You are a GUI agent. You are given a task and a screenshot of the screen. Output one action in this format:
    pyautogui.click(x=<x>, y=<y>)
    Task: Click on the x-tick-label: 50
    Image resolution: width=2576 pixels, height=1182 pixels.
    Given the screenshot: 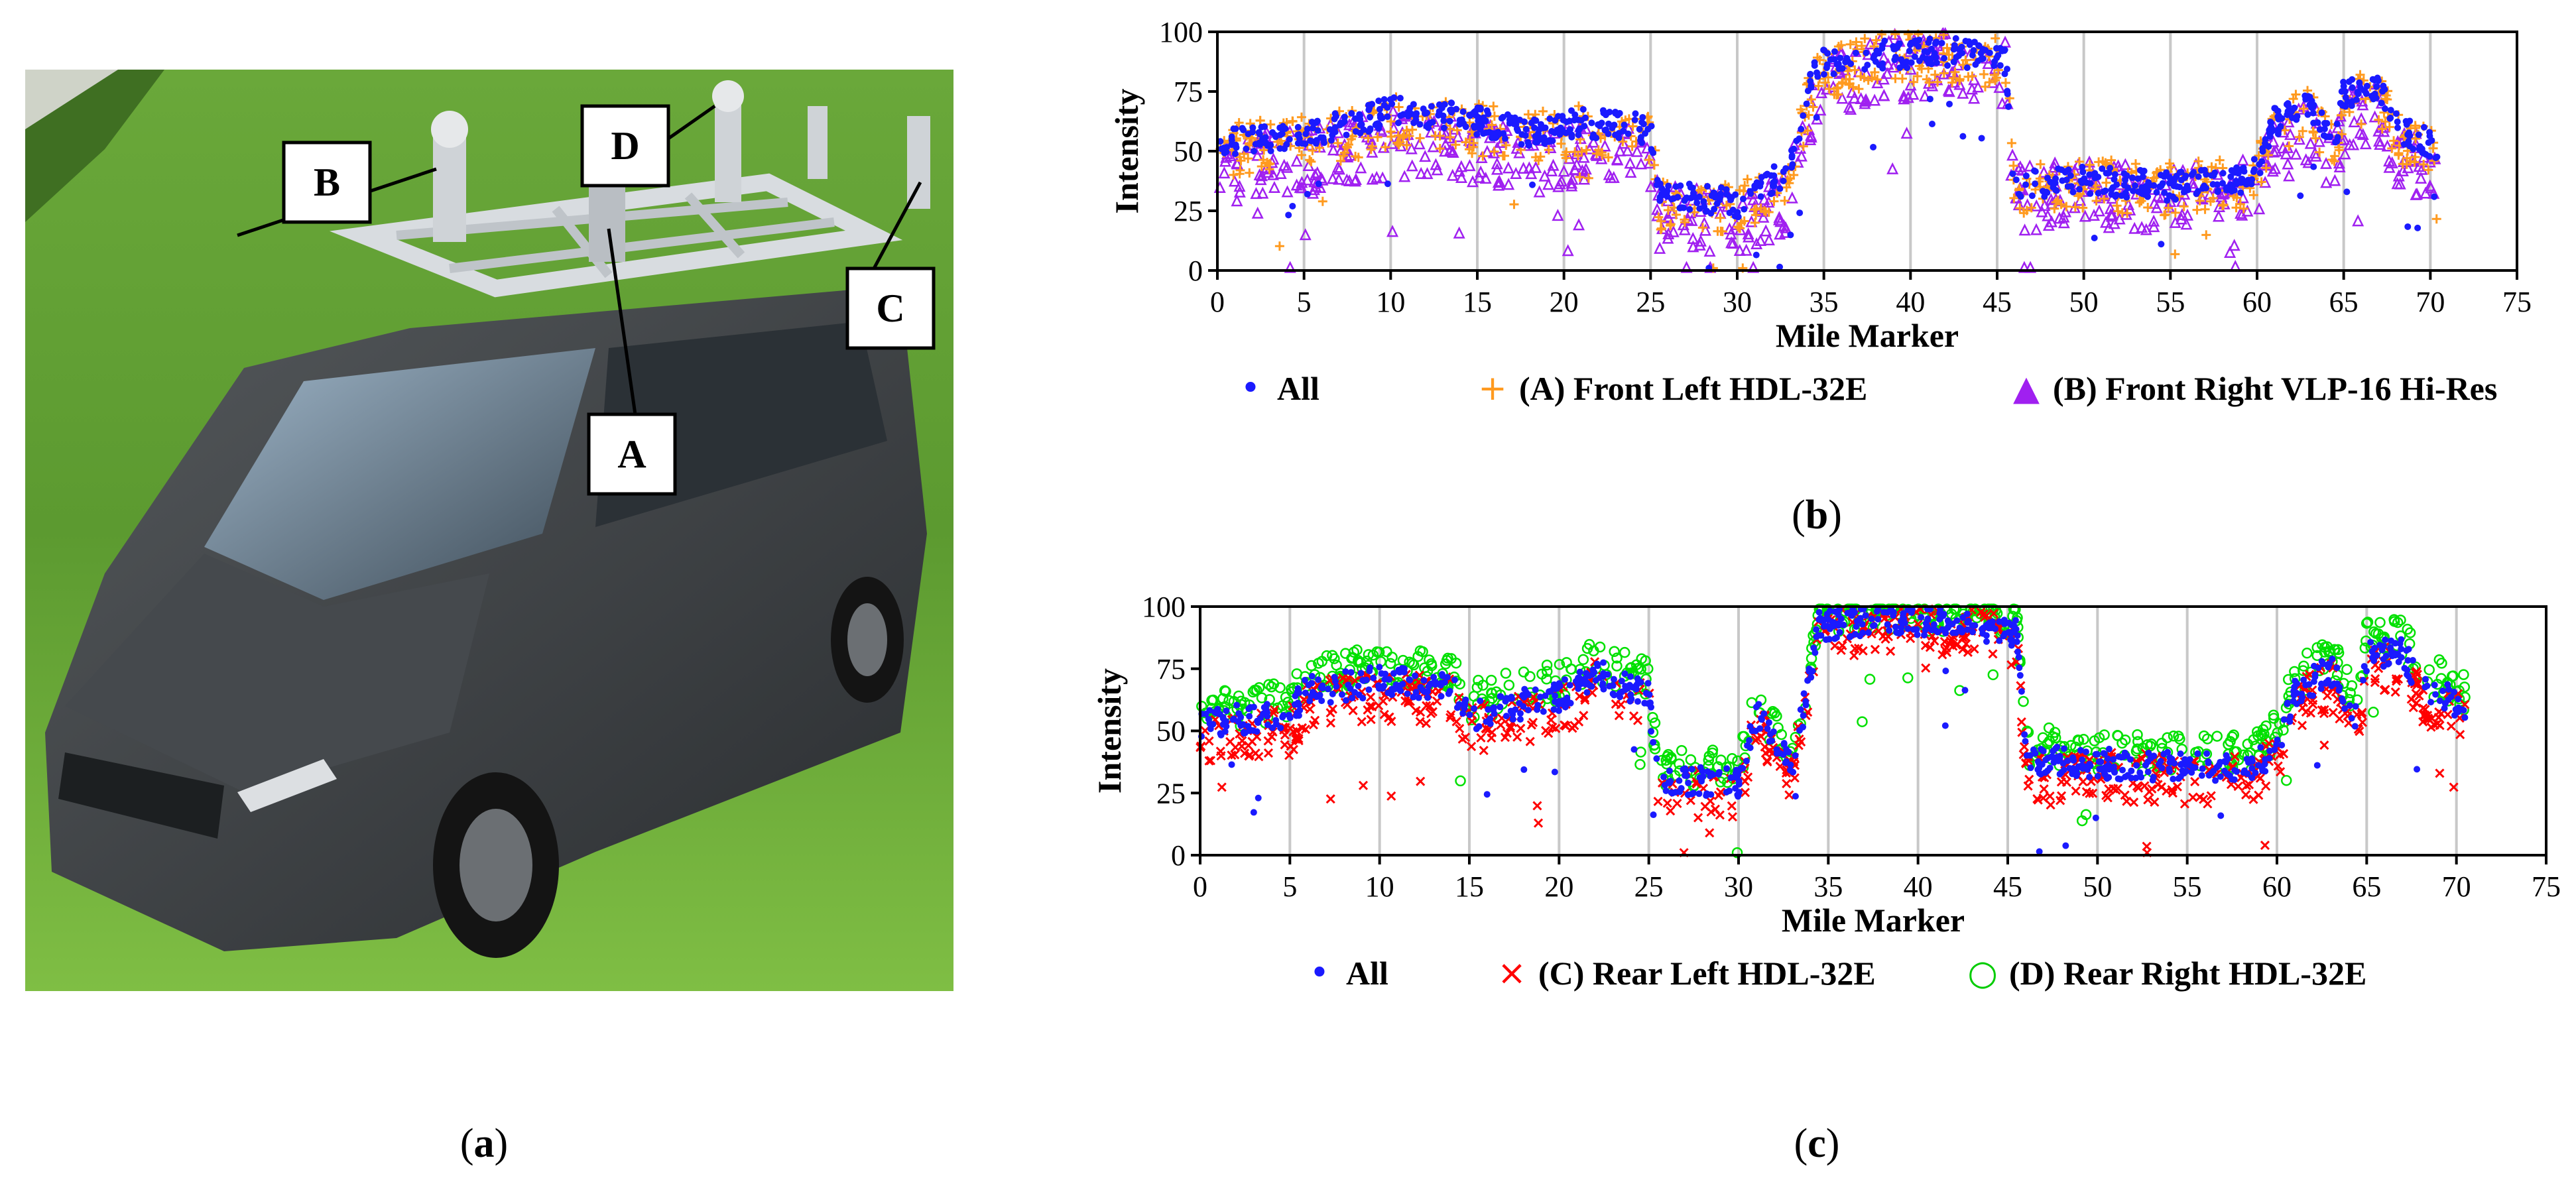 What is the action you would take?
    pyautogui.click(x=2084, y=302)
    